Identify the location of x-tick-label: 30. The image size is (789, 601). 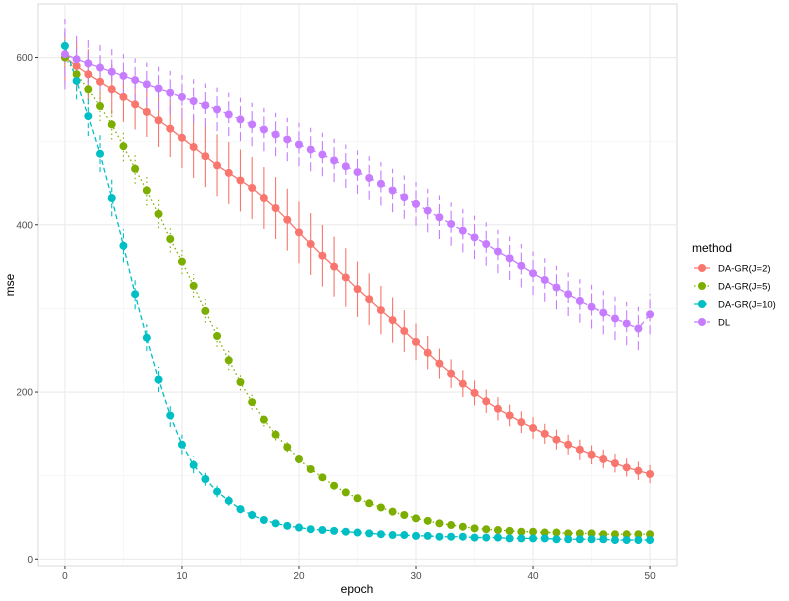
(416, 576).